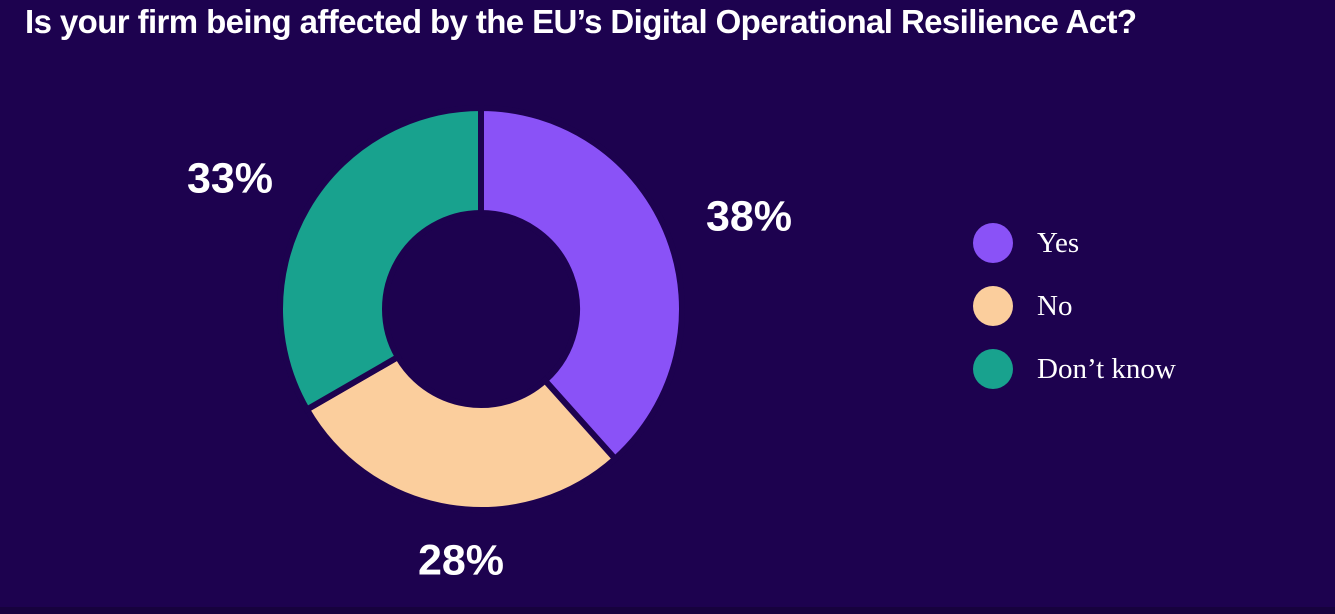  Describe the element at coordinates (1055, 305) in the screenshot. I see `legend-label-no: No` at that location.